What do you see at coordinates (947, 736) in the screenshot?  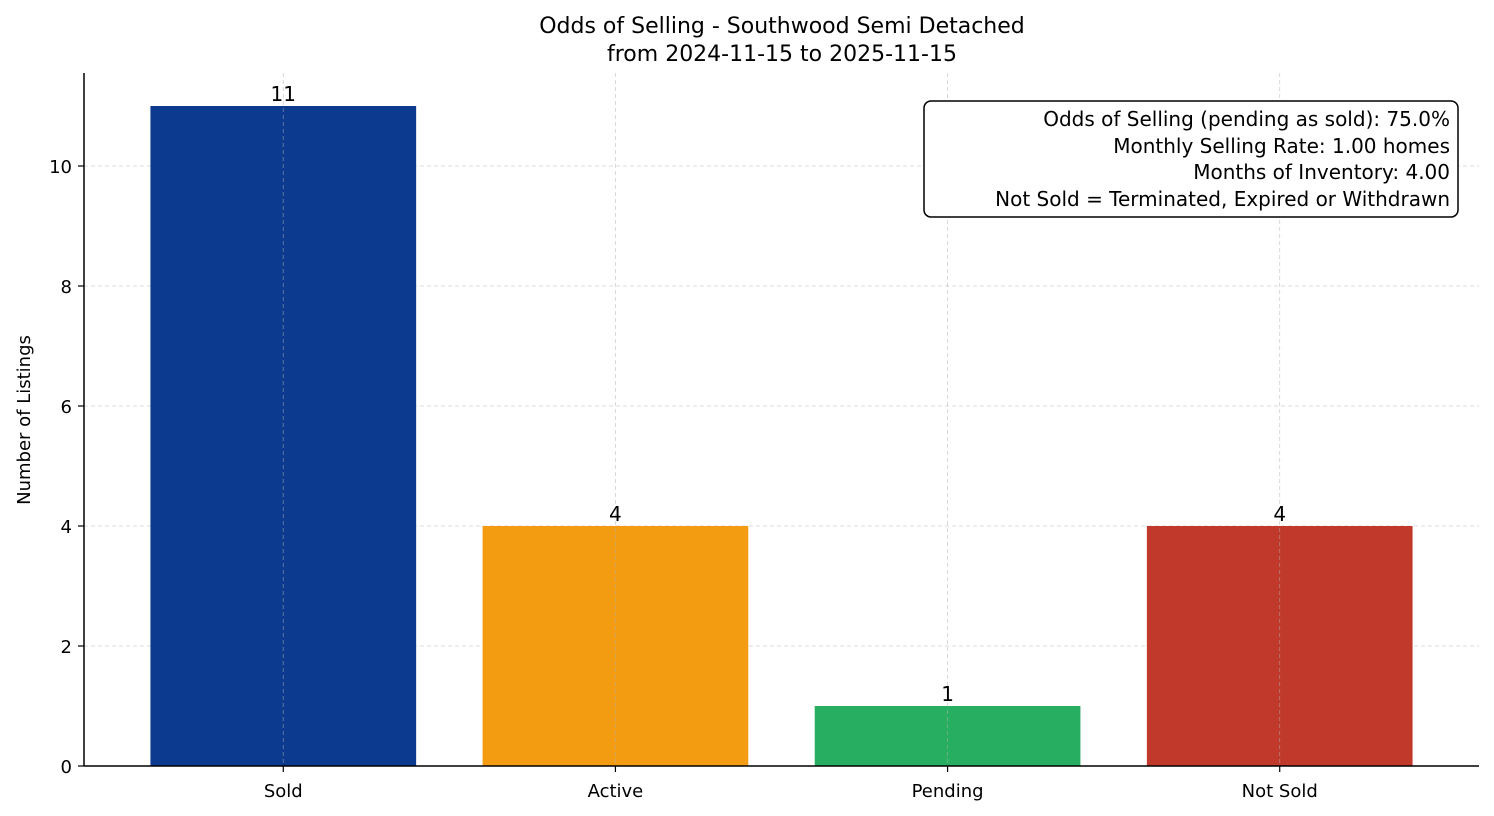 I see `bar-pending` at bounding box center [947, 736].